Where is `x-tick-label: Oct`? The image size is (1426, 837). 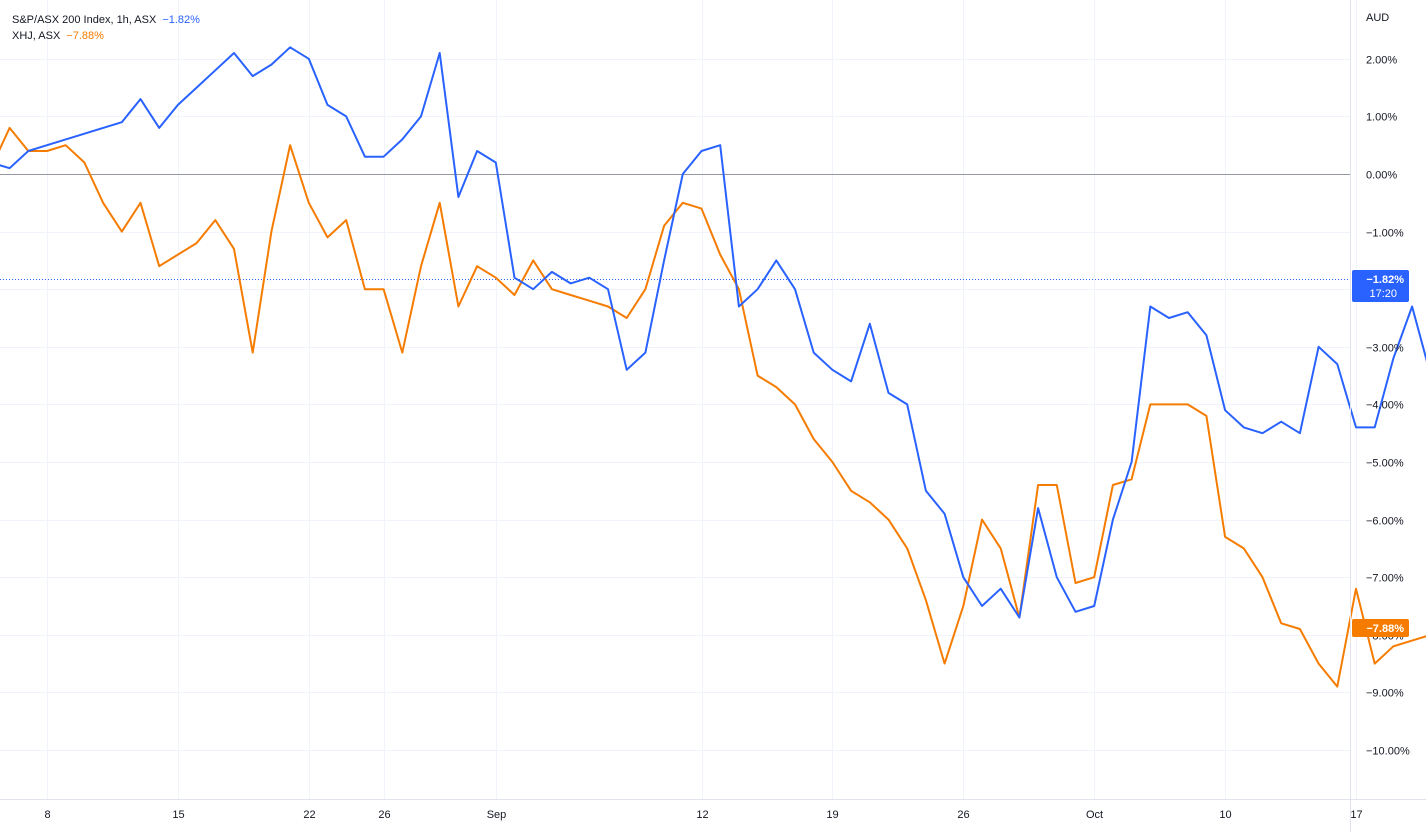
x-tick-label: Oct is located at coordinates (1094, 815).